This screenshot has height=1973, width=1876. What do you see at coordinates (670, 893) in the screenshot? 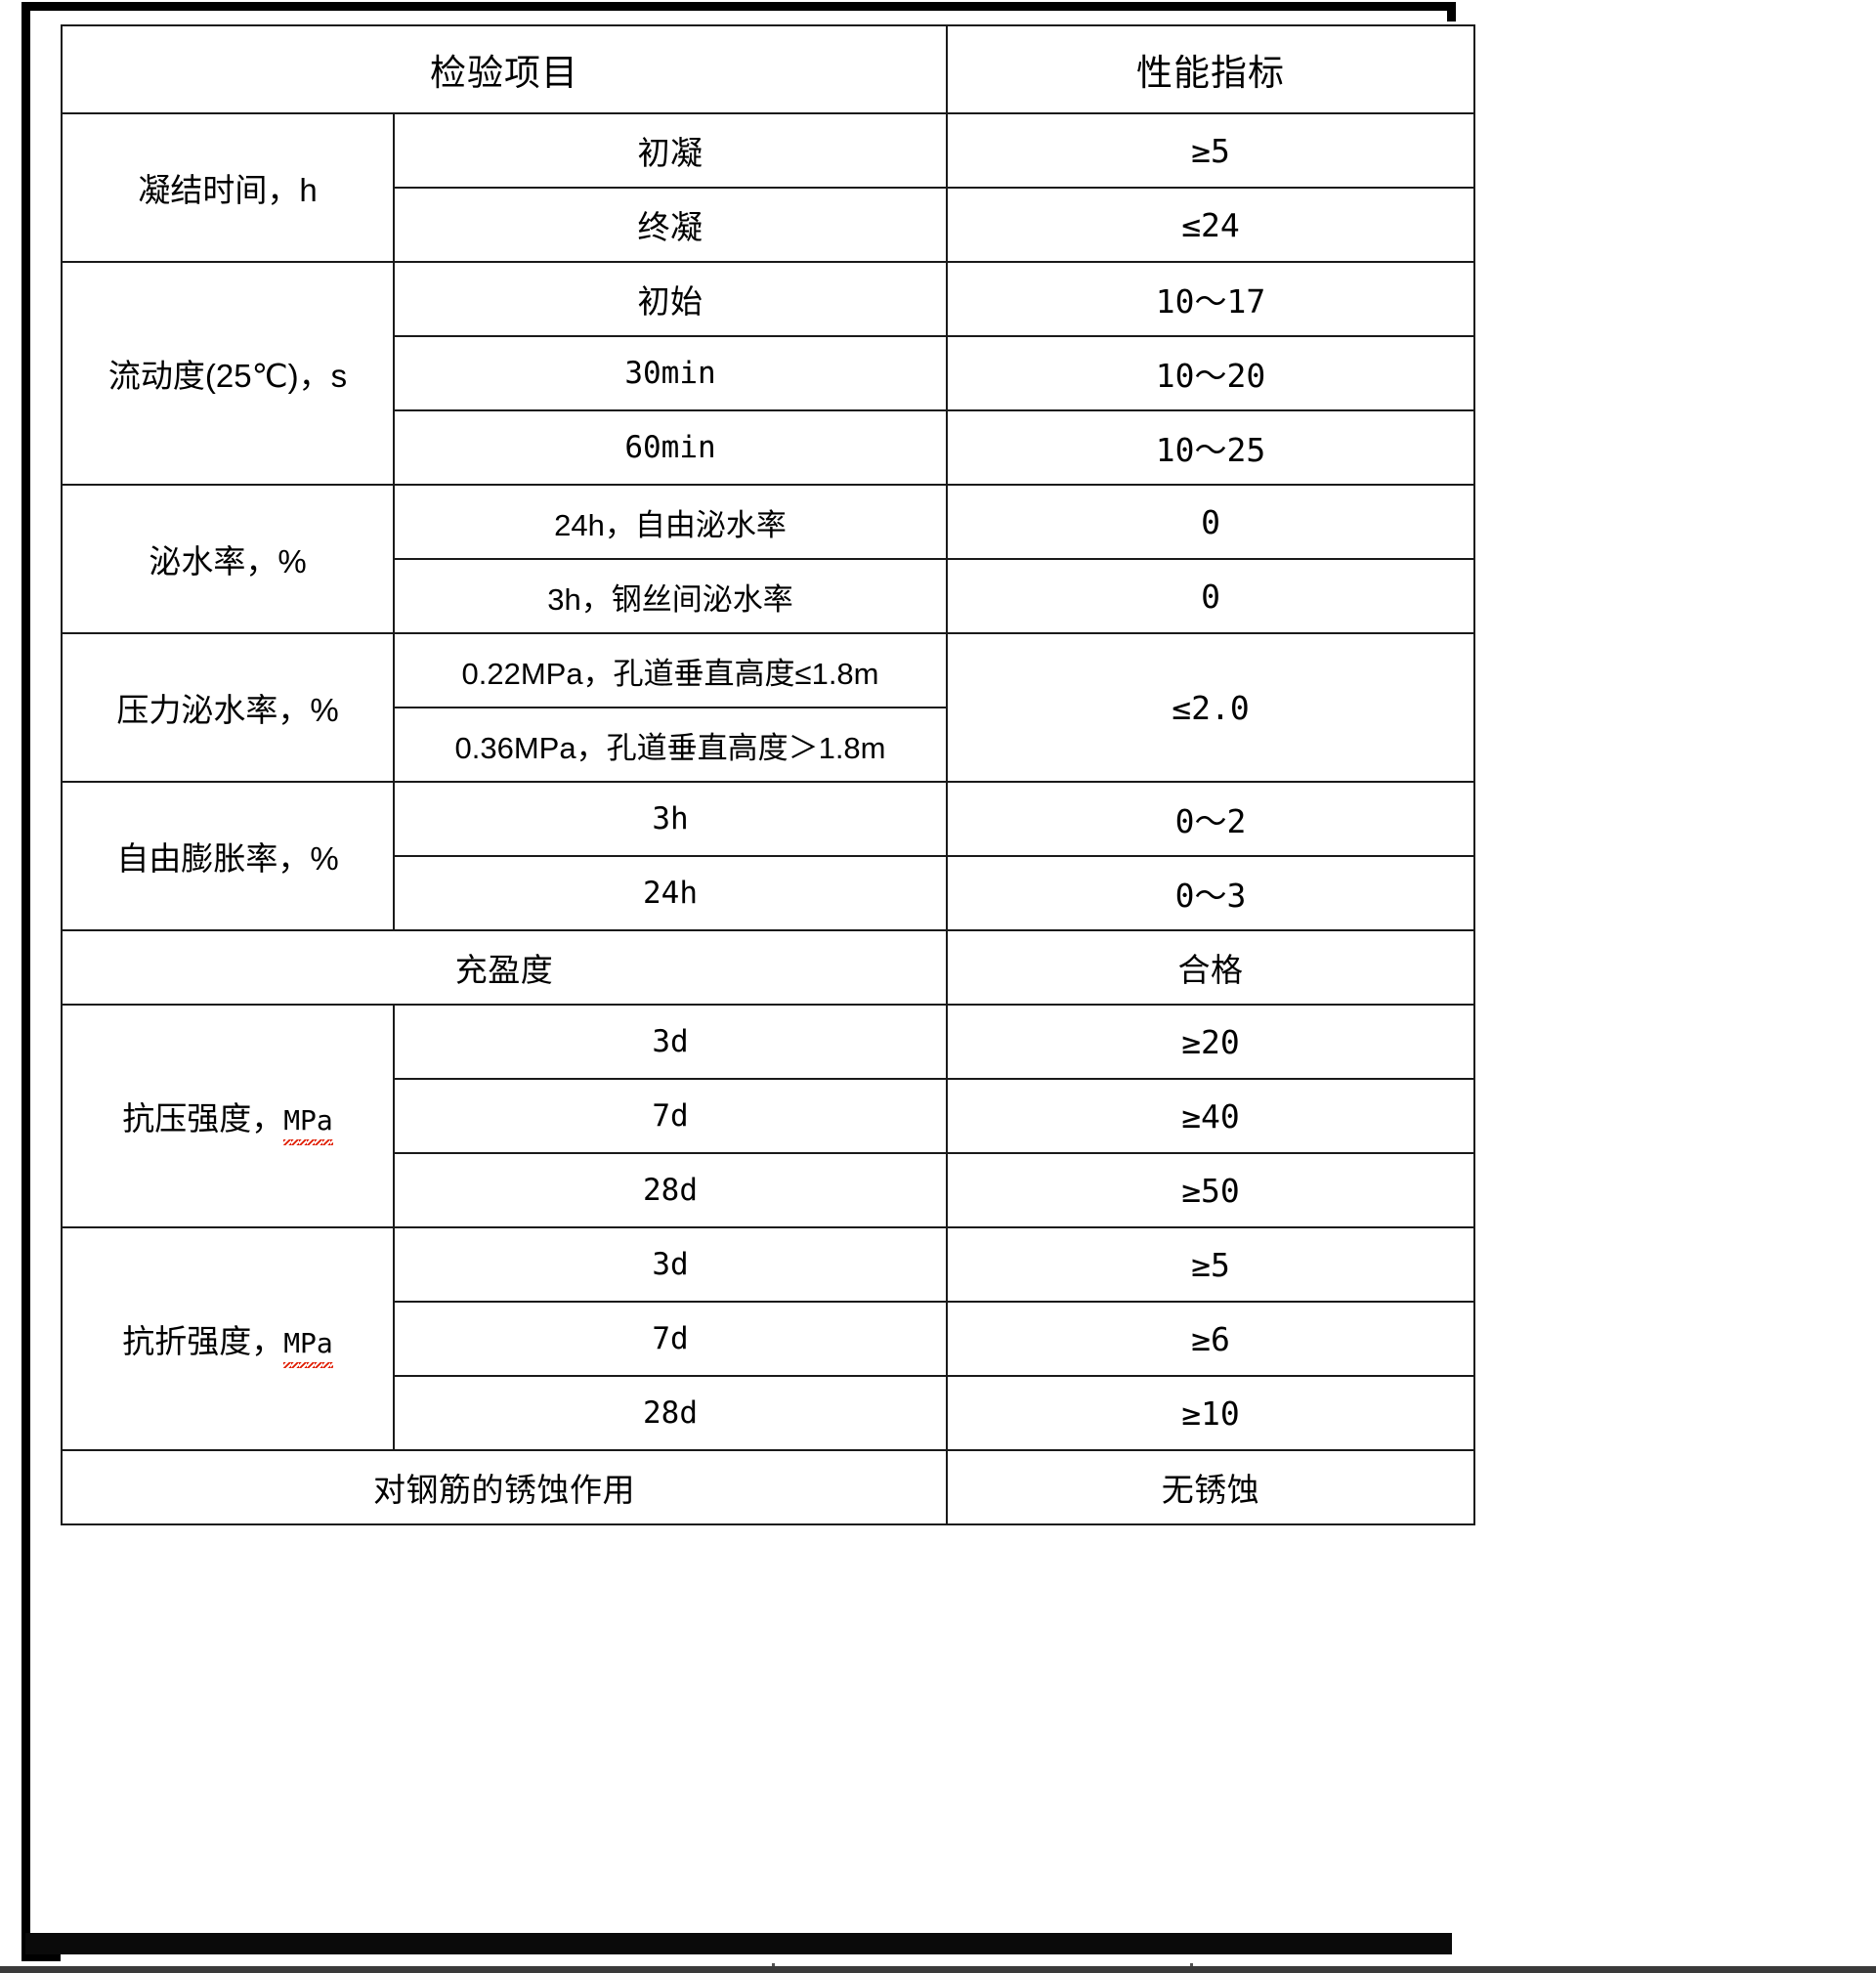
I see `sub-label: 24h` at bounding box center [670, 893].